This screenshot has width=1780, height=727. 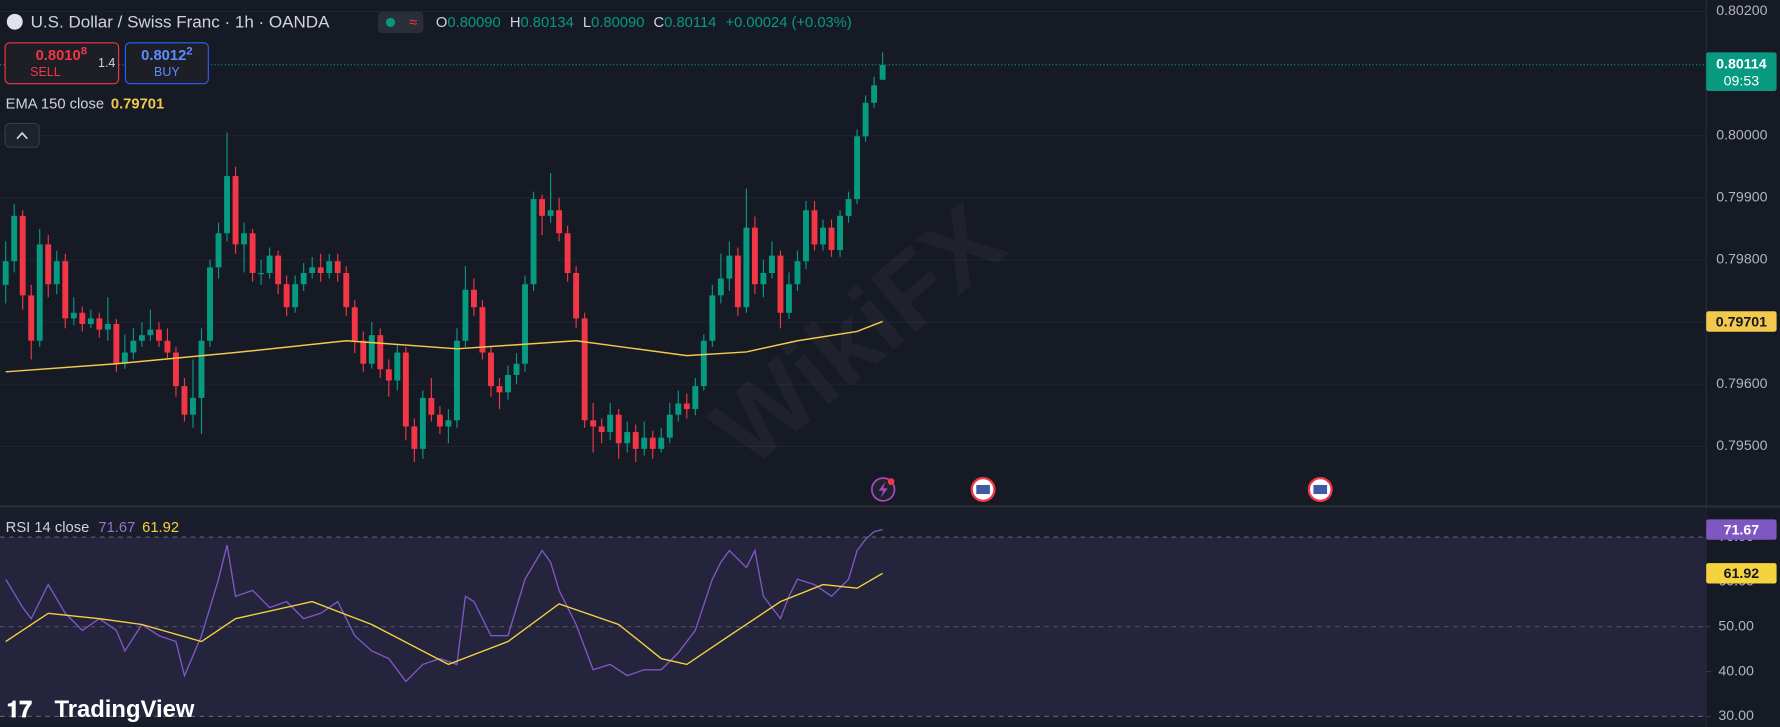 I want to click on sell-price: 0.80108, so click(x=61, y=54).